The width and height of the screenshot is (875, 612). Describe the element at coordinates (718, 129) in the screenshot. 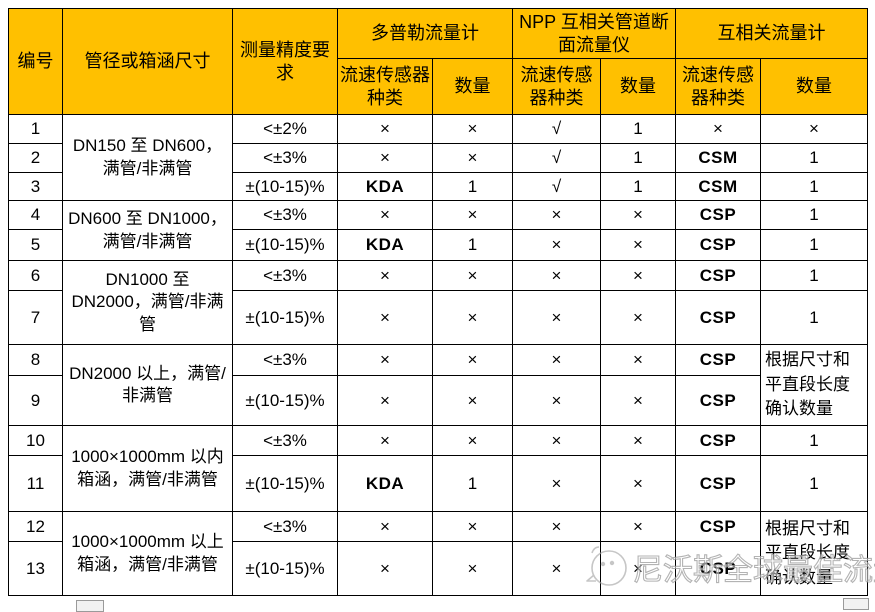

I see `cell-crosscorr-sensor: ×` at that location.